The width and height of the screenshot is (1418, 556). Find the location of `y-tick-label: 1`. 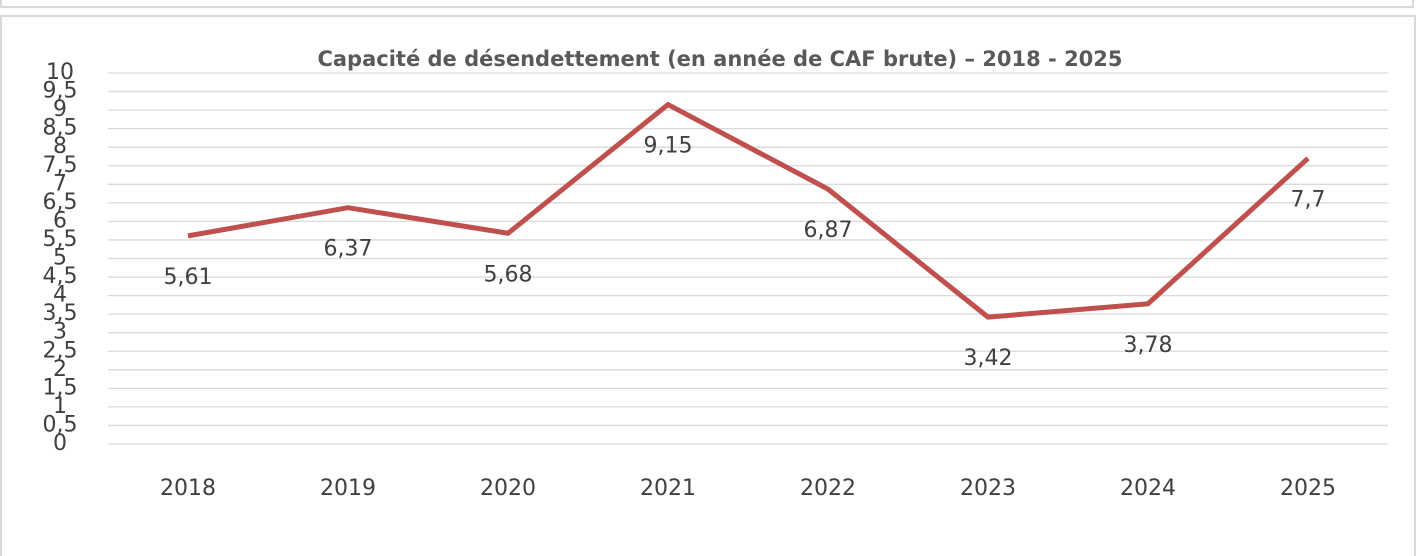

y-tick-label: 1 is located at coordinates (60, 406).